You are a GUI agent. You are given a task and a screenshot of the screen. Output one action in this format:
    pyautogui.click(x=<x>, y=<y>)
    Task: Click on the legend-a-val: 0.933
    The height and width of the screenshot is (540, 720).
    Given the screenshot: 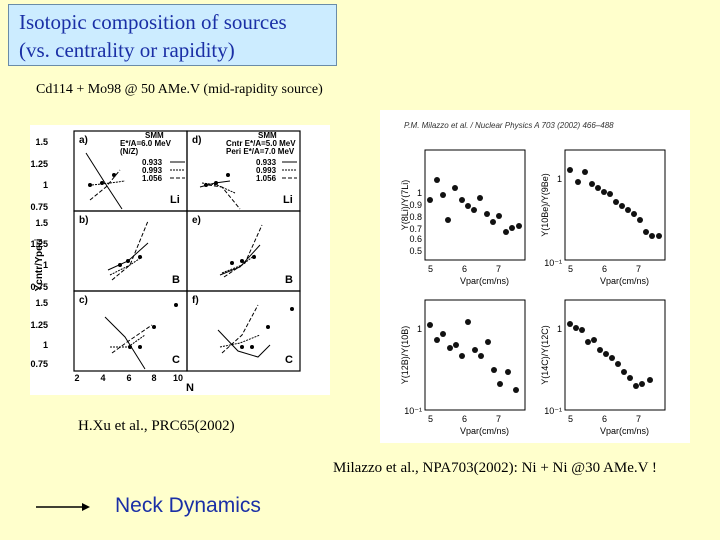 What is the action you would take?
    pyautogui.click(x=152, y=162)
    